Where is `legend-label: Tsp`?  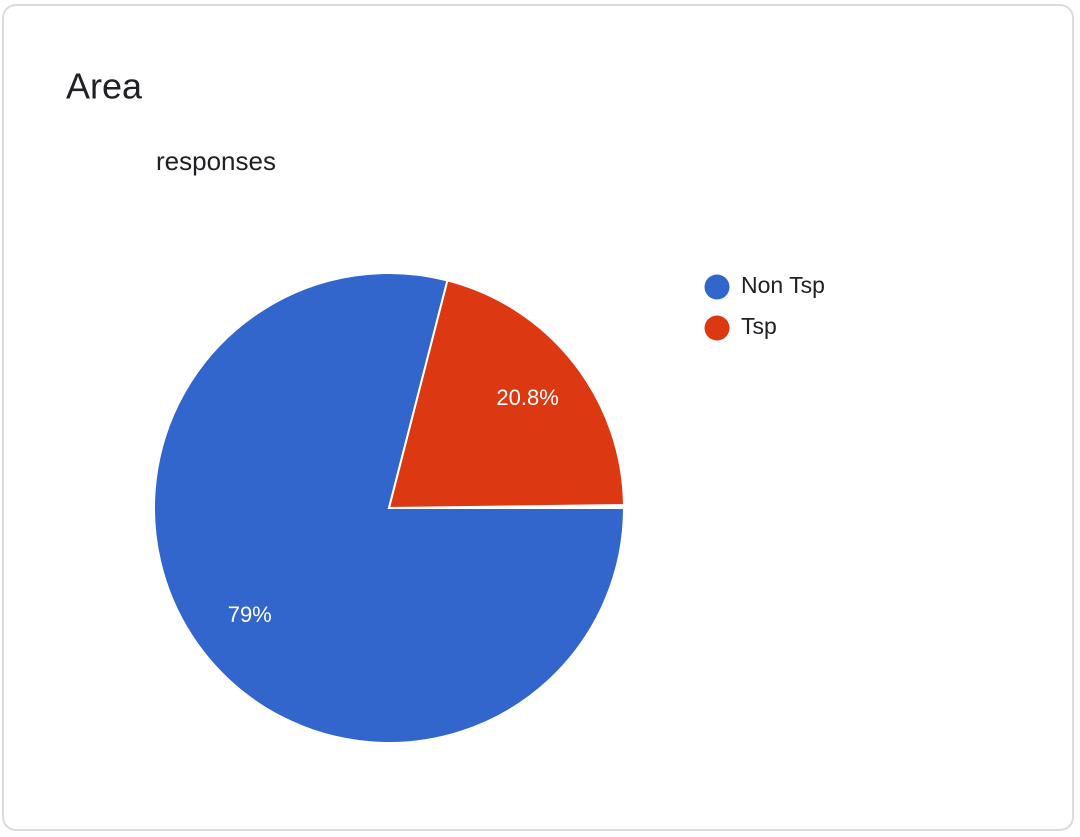
legend-label: Tsp is located at coordinates (759, 326).